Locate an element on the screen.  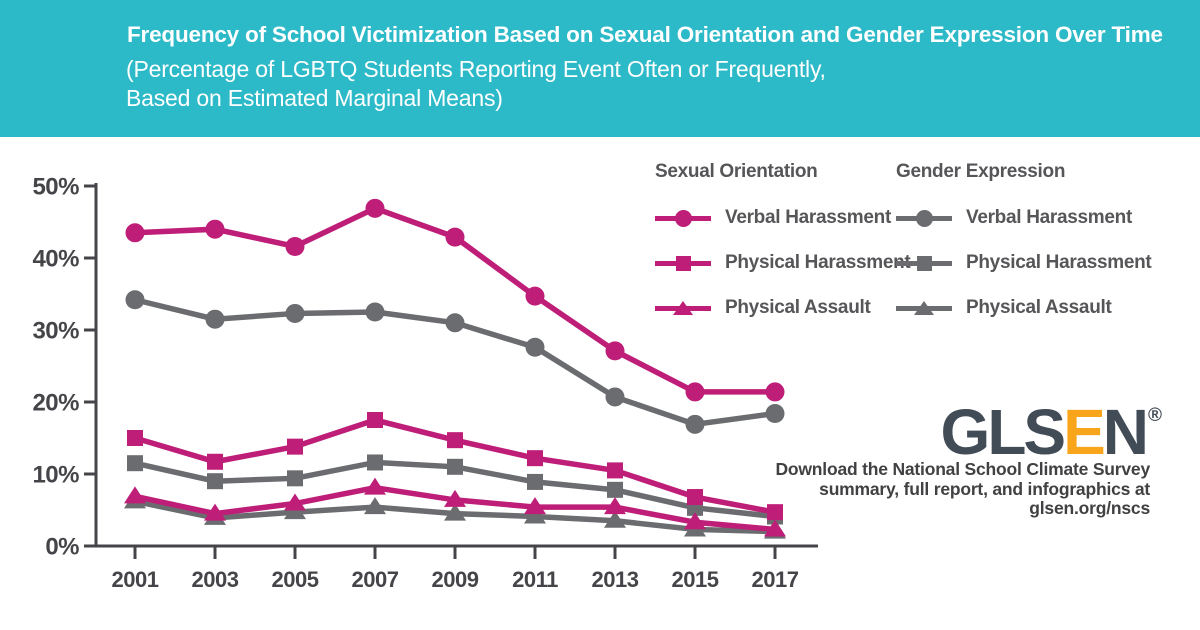
svg-text: 2015 is located at coordinates (695, 579).